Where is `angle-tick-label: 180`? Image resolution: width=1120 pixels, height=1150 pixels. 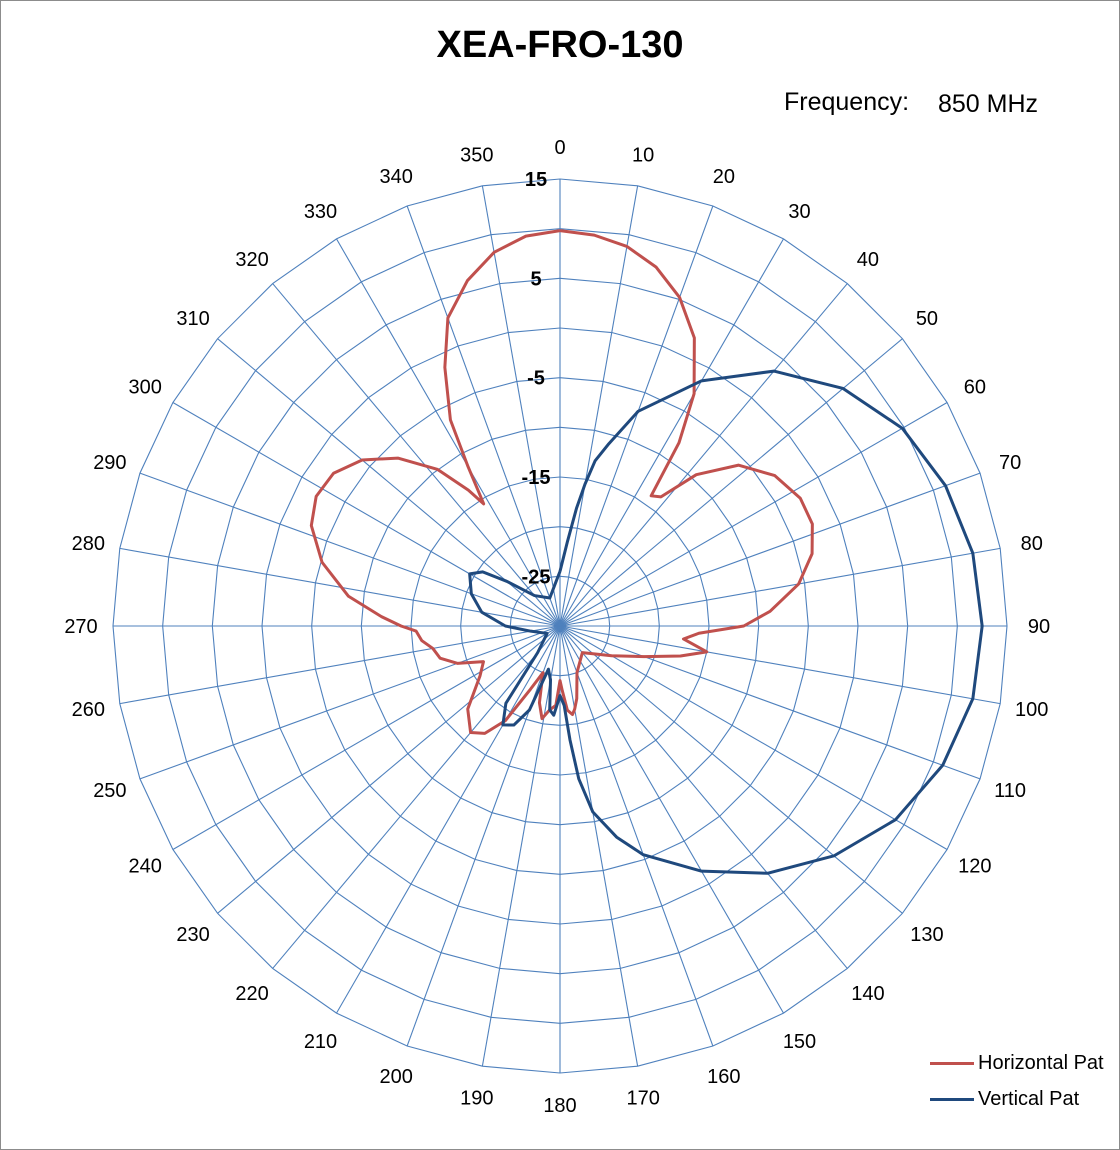 angle-tick-label: 180 is located at coordinates (559, 1106).